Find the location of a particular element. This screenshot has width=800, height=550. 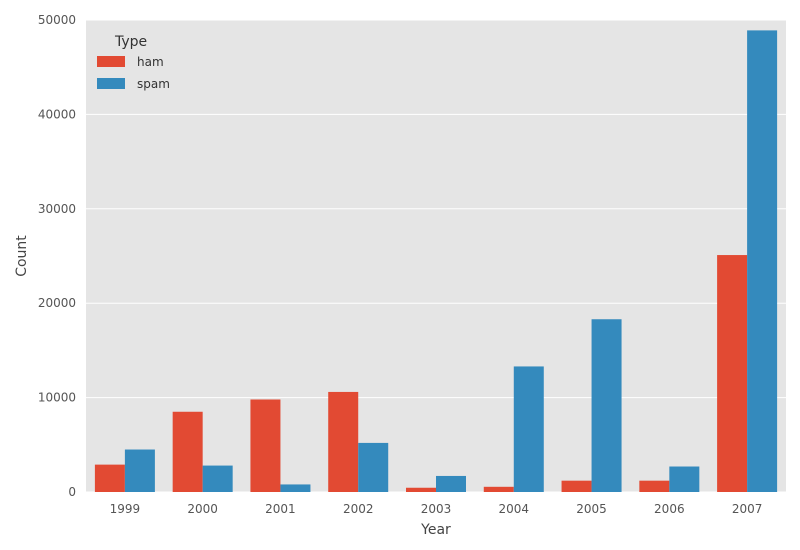

x-tick-label: 2004 is located at coordinates (514, 509).